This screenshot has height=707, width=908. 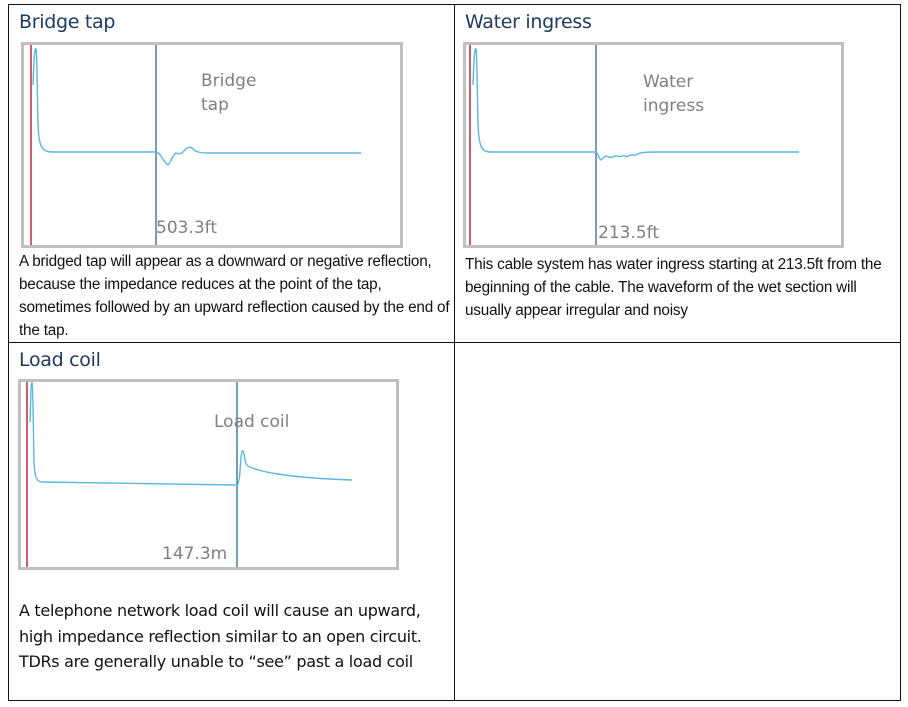 What do you see at coordinates (673, 94) in the screenshot?
I see `chart-annotation: Water ingress` at bounding box center [673, 94].